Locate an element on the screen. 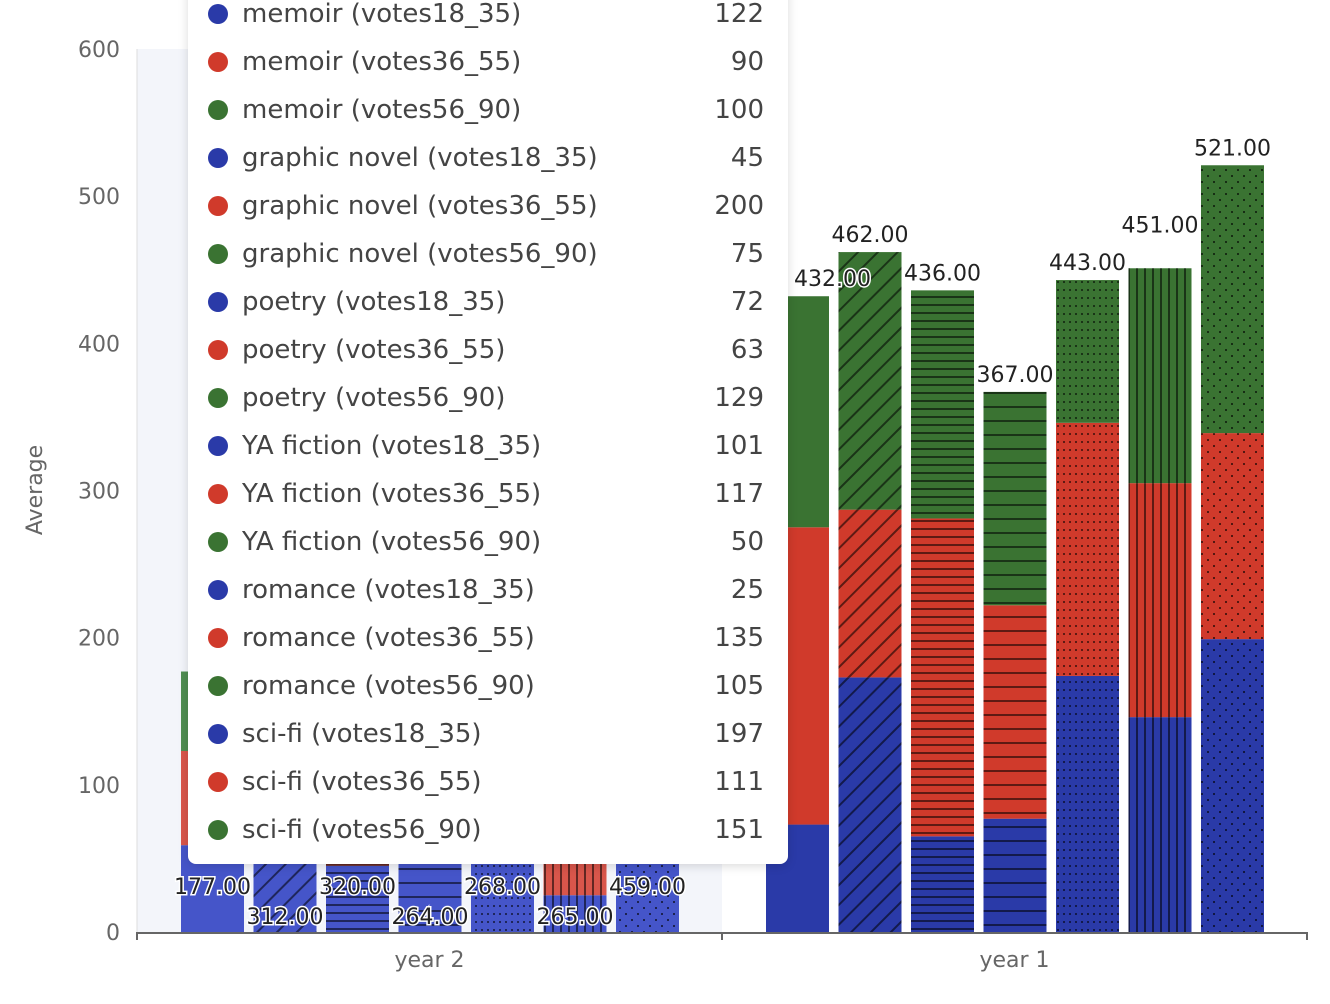 Image resolution: width=1330 pixels, height=1004 pixels. bar-total-label: 462.00 is located at coordinates (870, 235).